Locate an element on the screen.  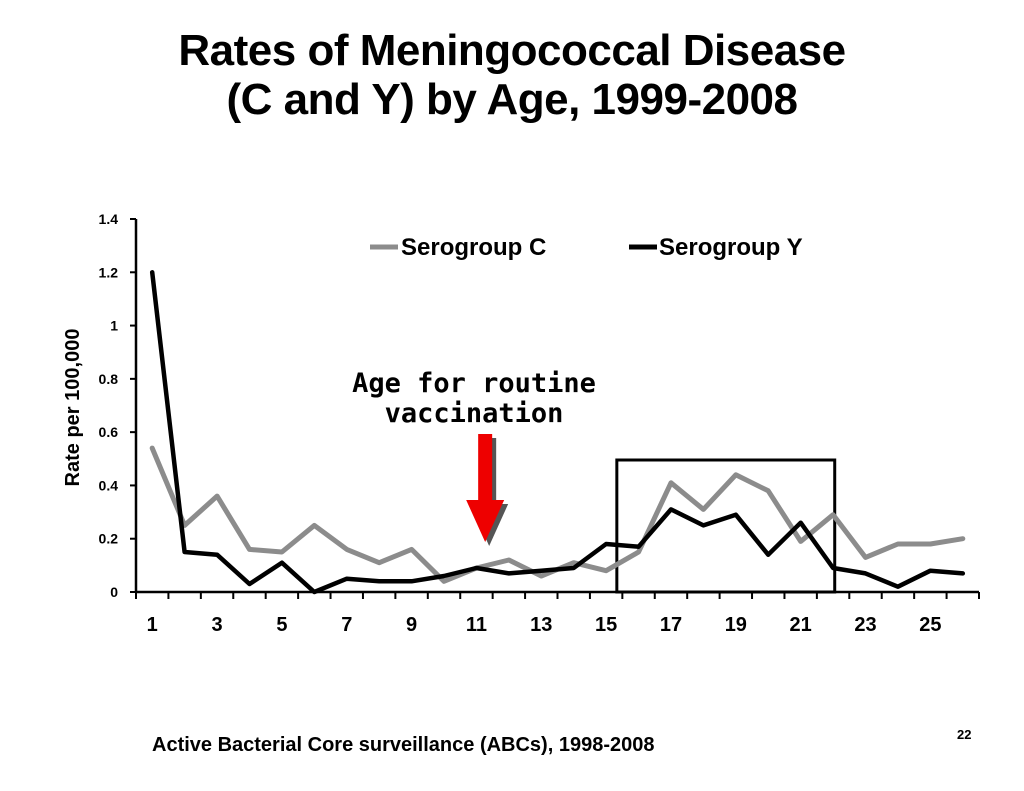
arrow-body is located at coordinates (485, 488).